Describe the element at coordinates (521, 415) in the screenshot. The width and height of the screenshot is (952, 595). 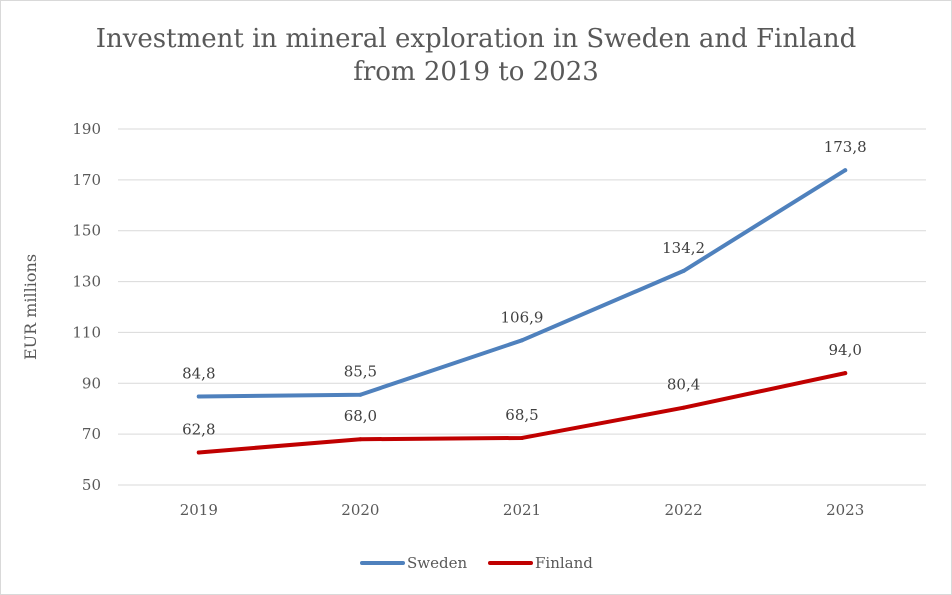
I see `data-label-finland: 68,5` at that location.